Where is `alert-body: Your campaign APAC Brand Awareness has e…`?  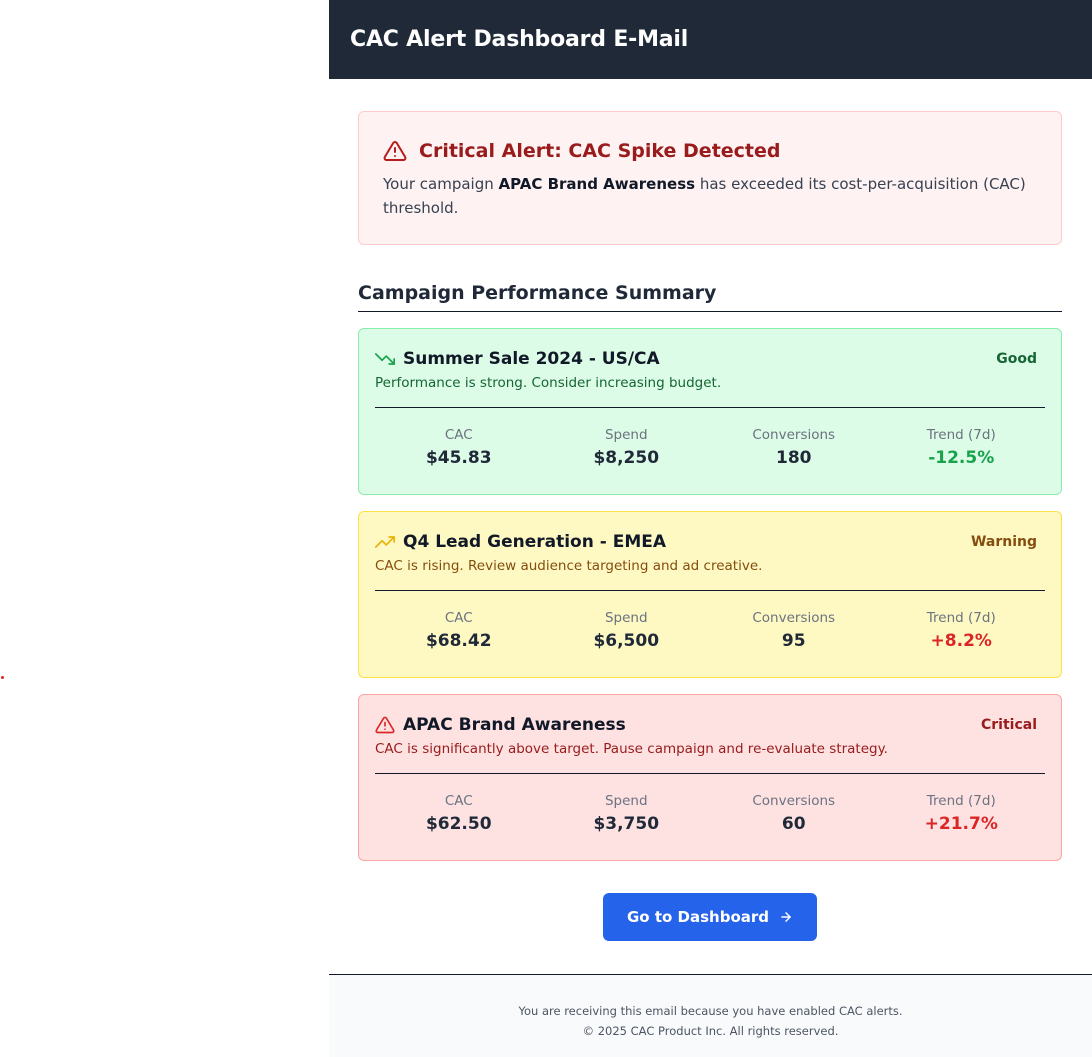
alert-body: Your campaign APAC Brand Awareness has e… is located at coordinates (710, 196).